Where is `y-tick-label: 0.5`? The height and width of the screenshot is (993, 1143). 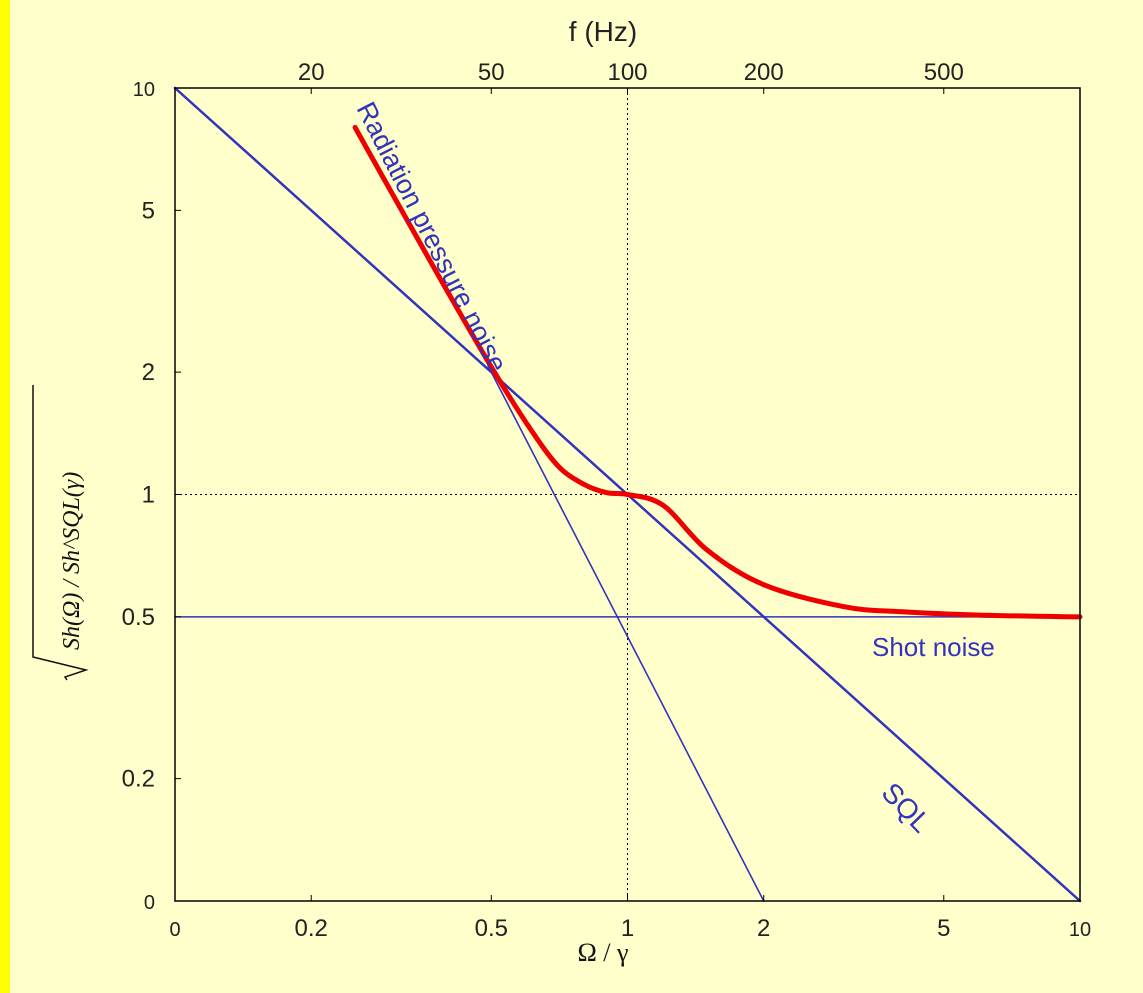 y-tick-label: 0.5 is located at coordinates (138, 617).